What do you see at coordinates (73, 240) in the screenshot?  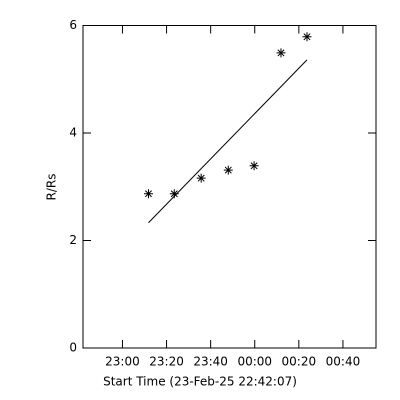 I see `y-tick-label: 2` at bounding box center [73, 240].